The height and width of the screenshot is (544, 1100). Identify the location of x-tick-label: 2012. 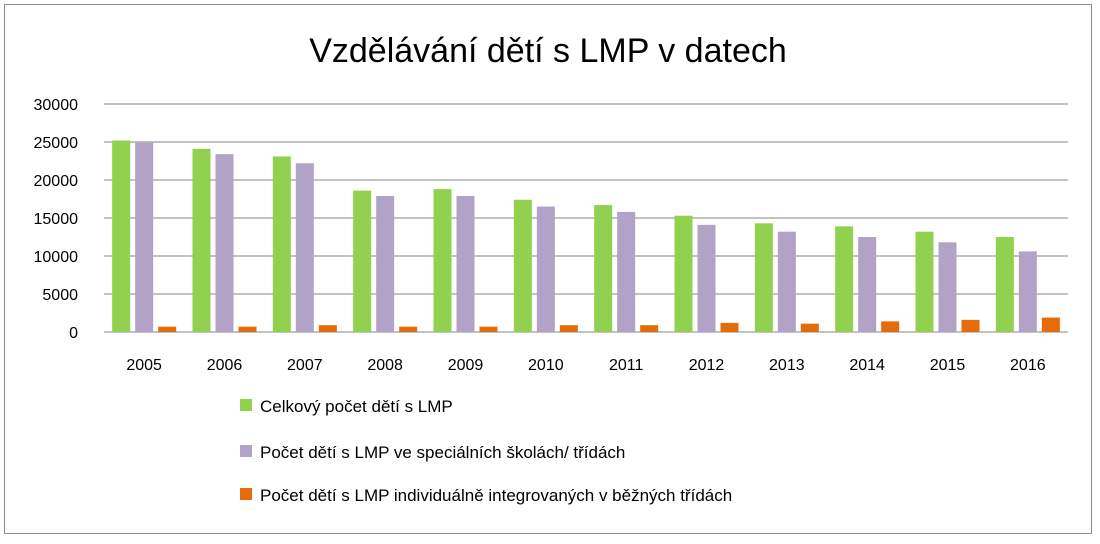
(707, 365).